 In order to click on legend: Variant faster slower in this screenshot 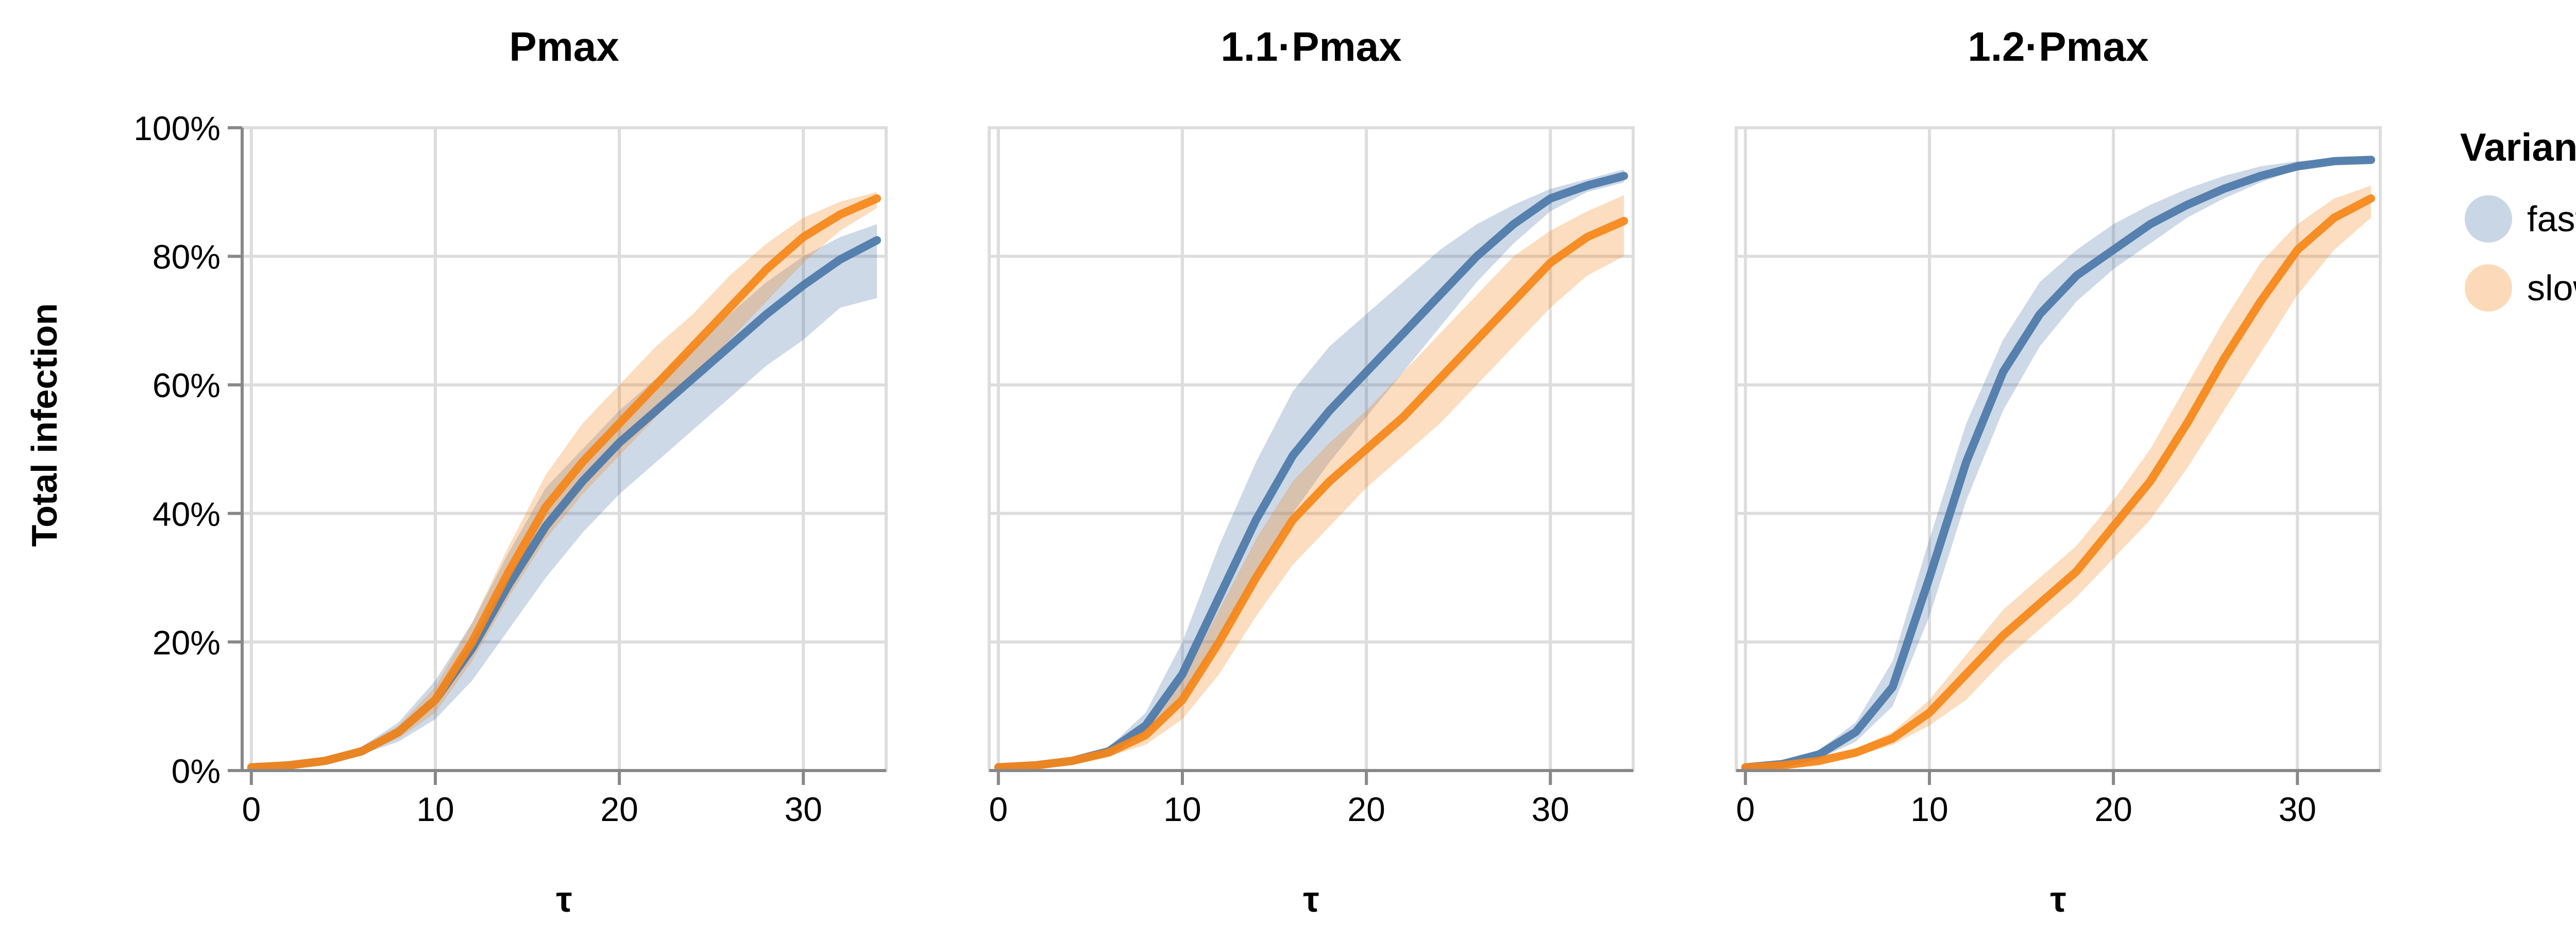, I will do `click(2518, 219)`.